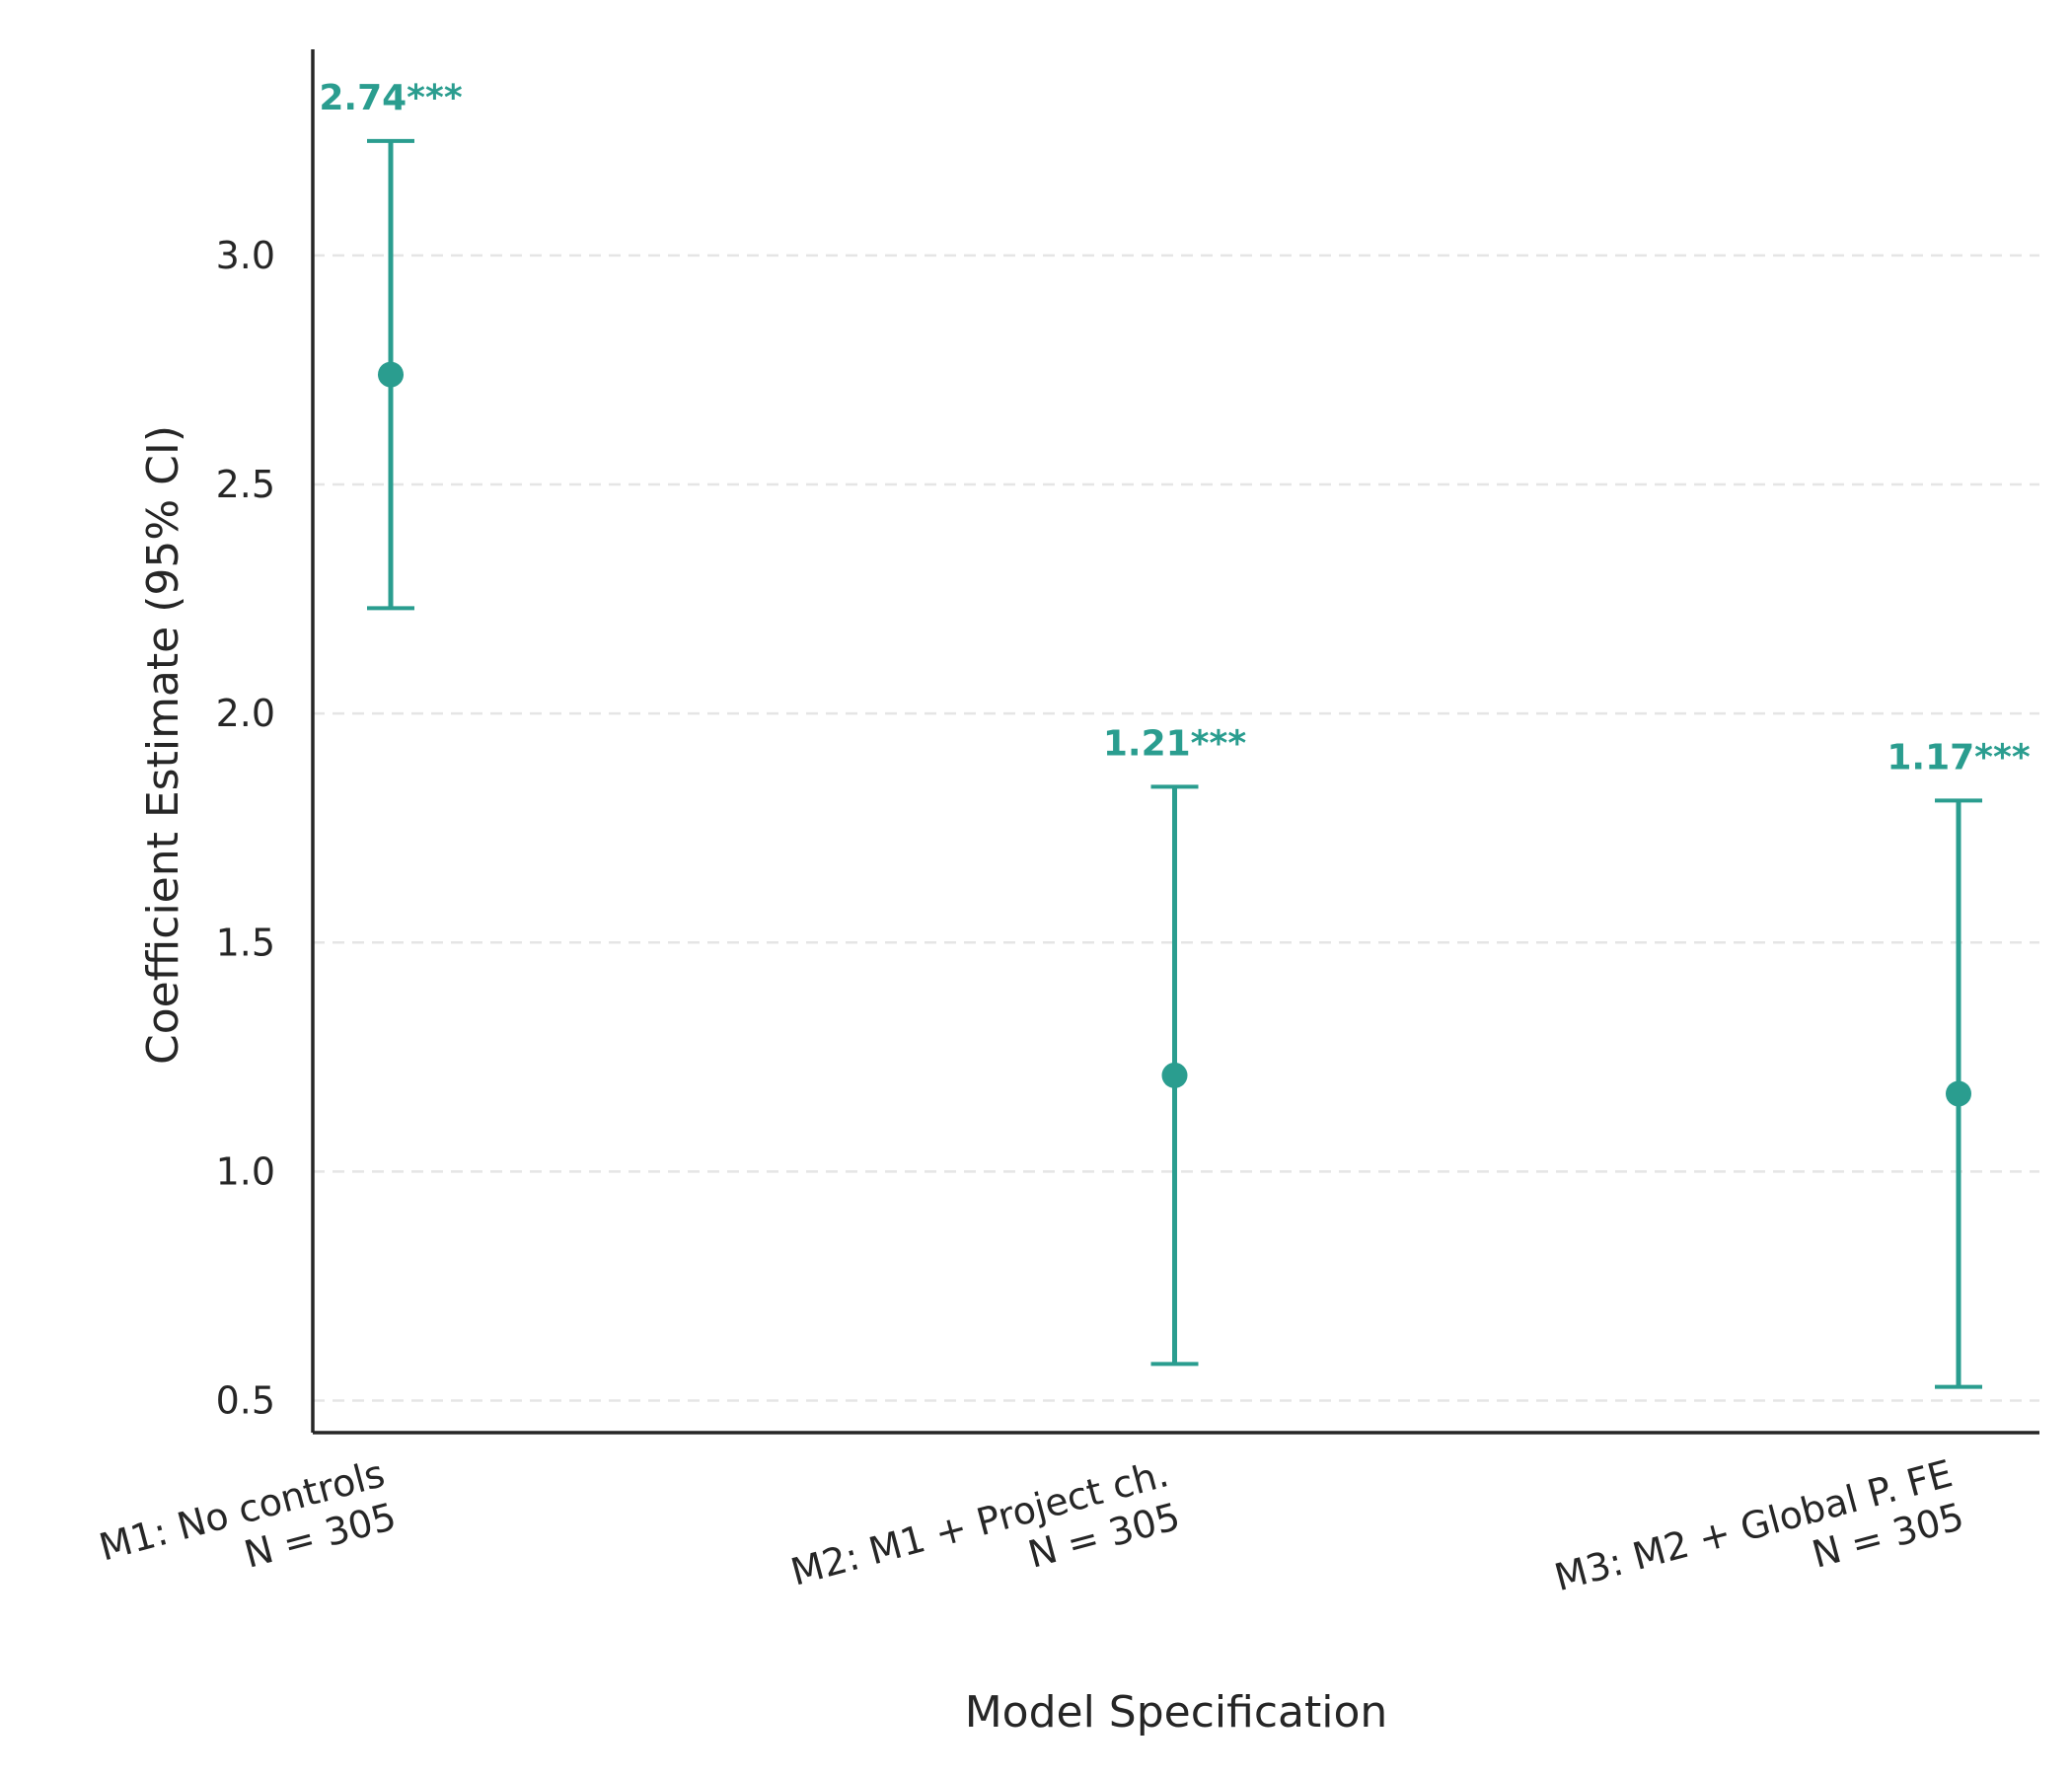  I want to click on x-axis-title: Model Specification, so click(1177, 1713).